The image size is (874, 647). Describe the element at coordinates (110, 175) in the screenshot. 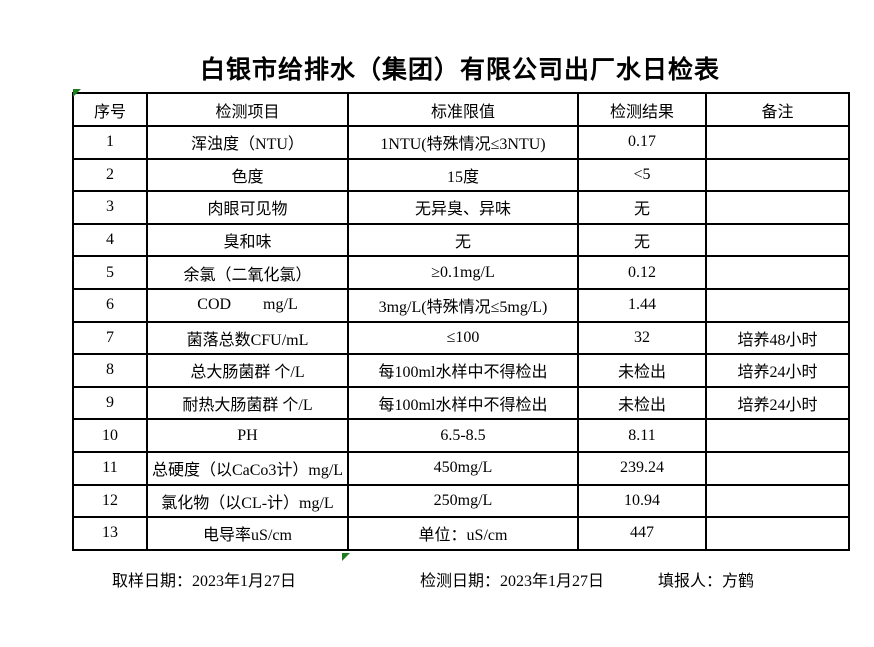

I see `cell-no: 2` at that location.